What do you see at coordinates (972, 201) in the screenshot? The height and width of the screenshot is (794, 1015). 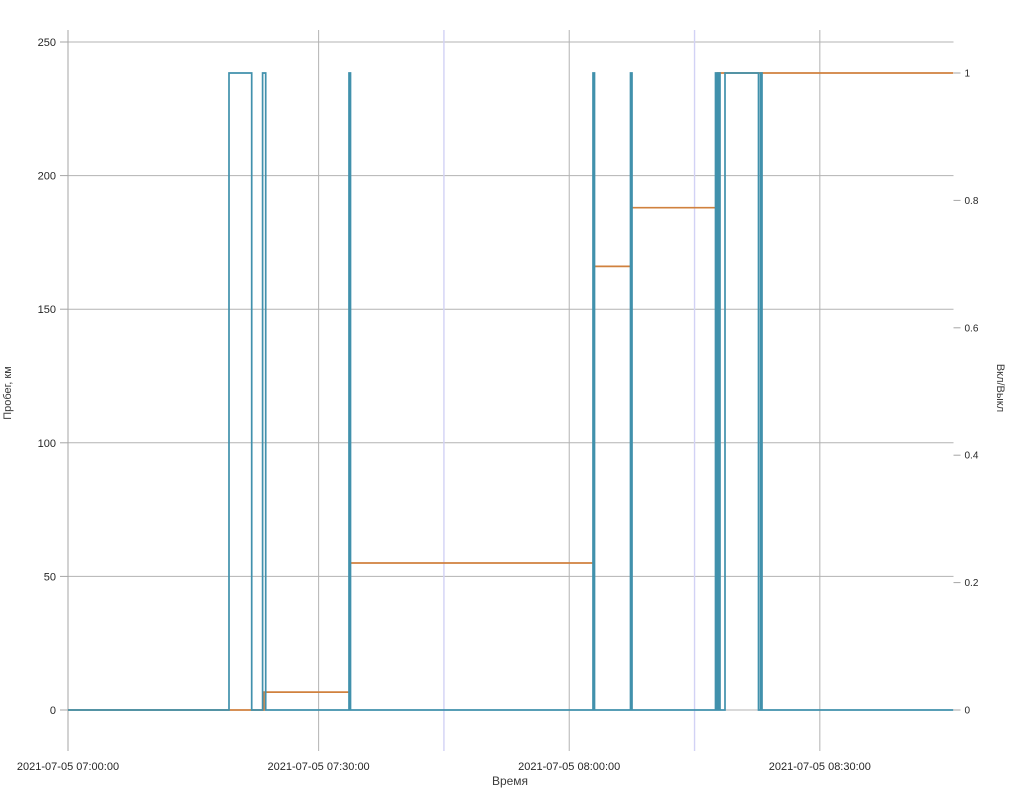 I see `y-right-tick-label: 0.8` at bounding box center [972, 201].